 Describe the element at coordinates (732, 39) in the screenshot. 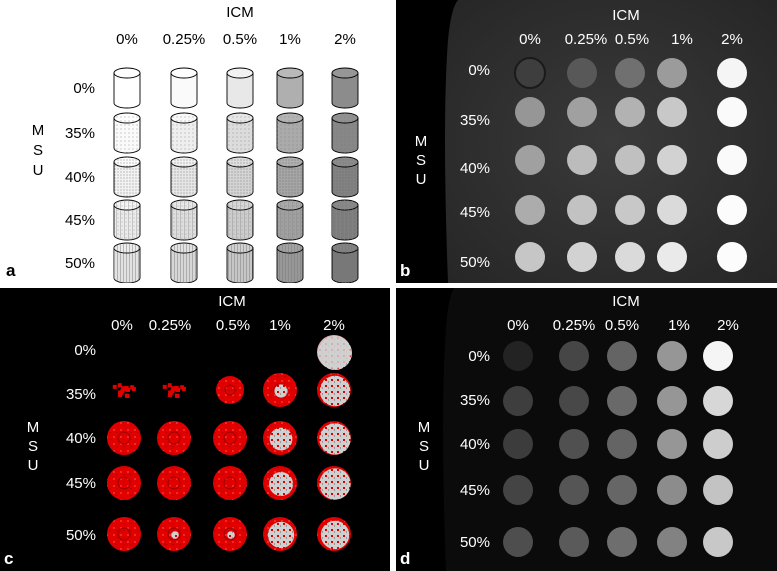

I see `panel-b-icm-tick-4: 2%` at that location.